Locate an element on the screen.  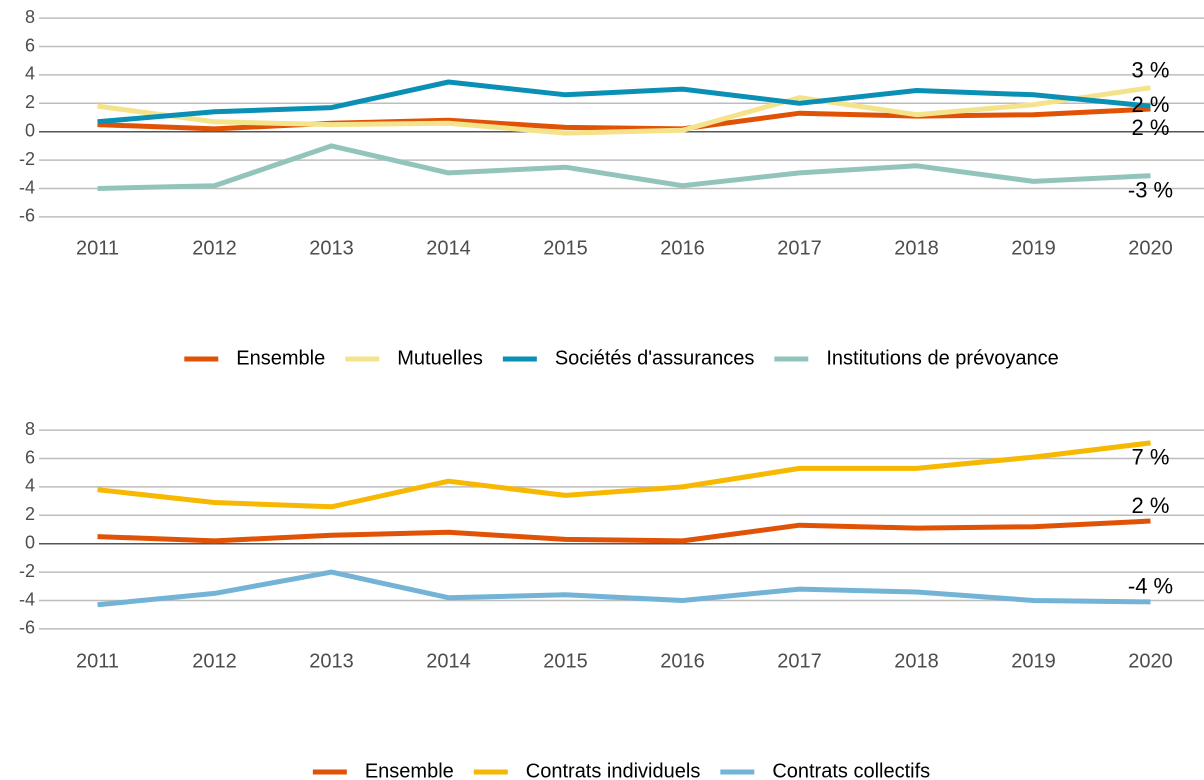
legend-label: Sociétés d'assurances is located at coordinates (654, 358).